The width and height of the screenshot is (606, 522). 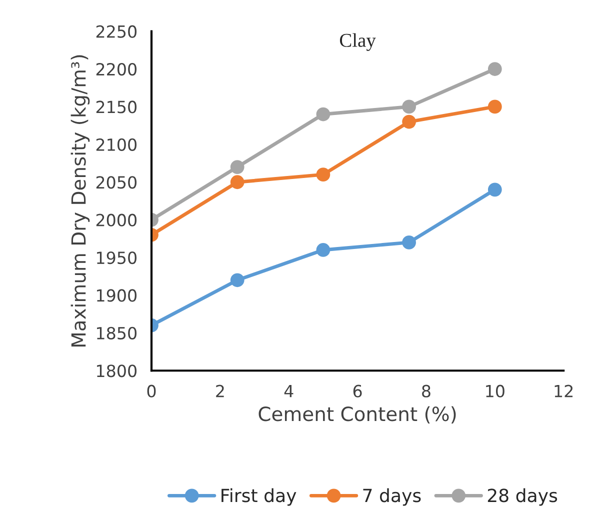 I want to click on y-tick-label: 1900, so click(x=117, y=295).